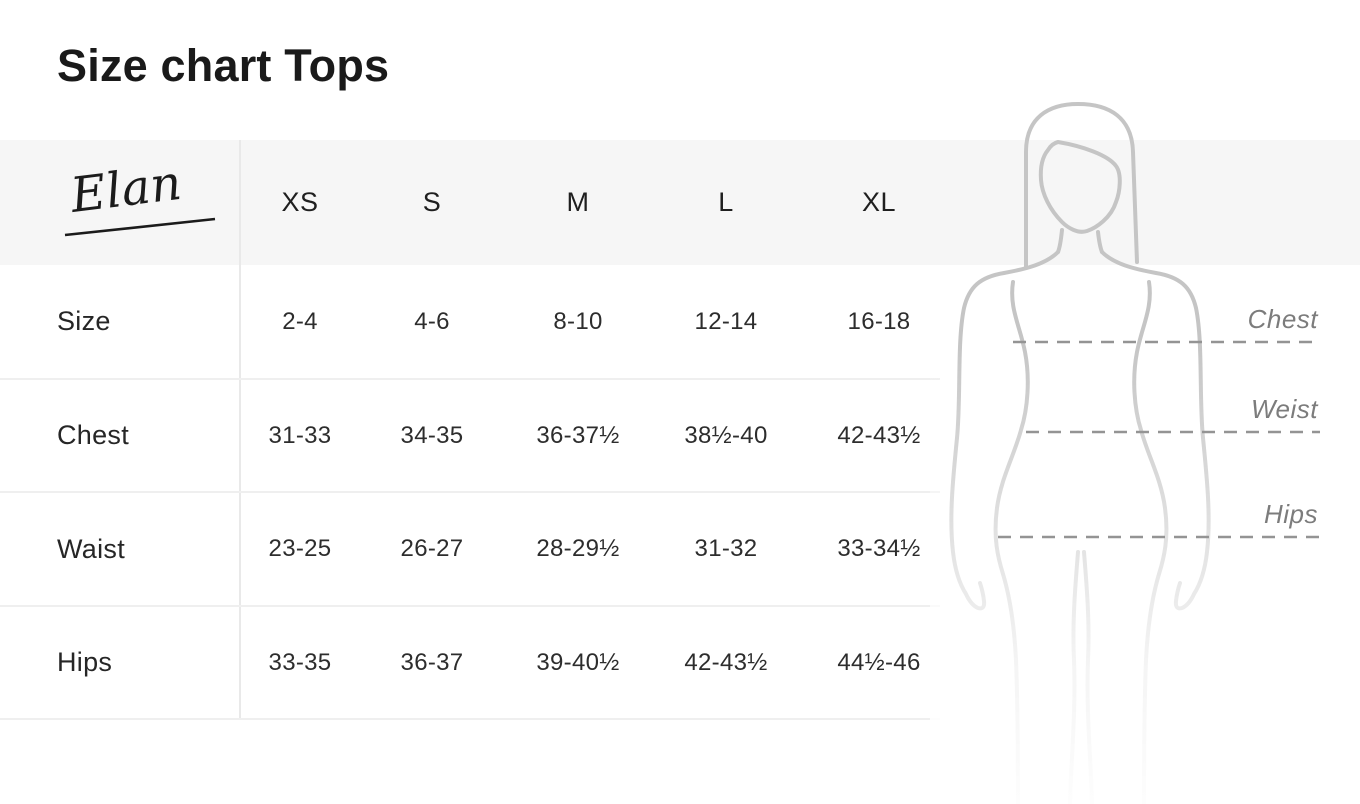 This screenshot has width=1360, height=804. I want to click on cell-chest-l: 38½-40, so click(726, 435).